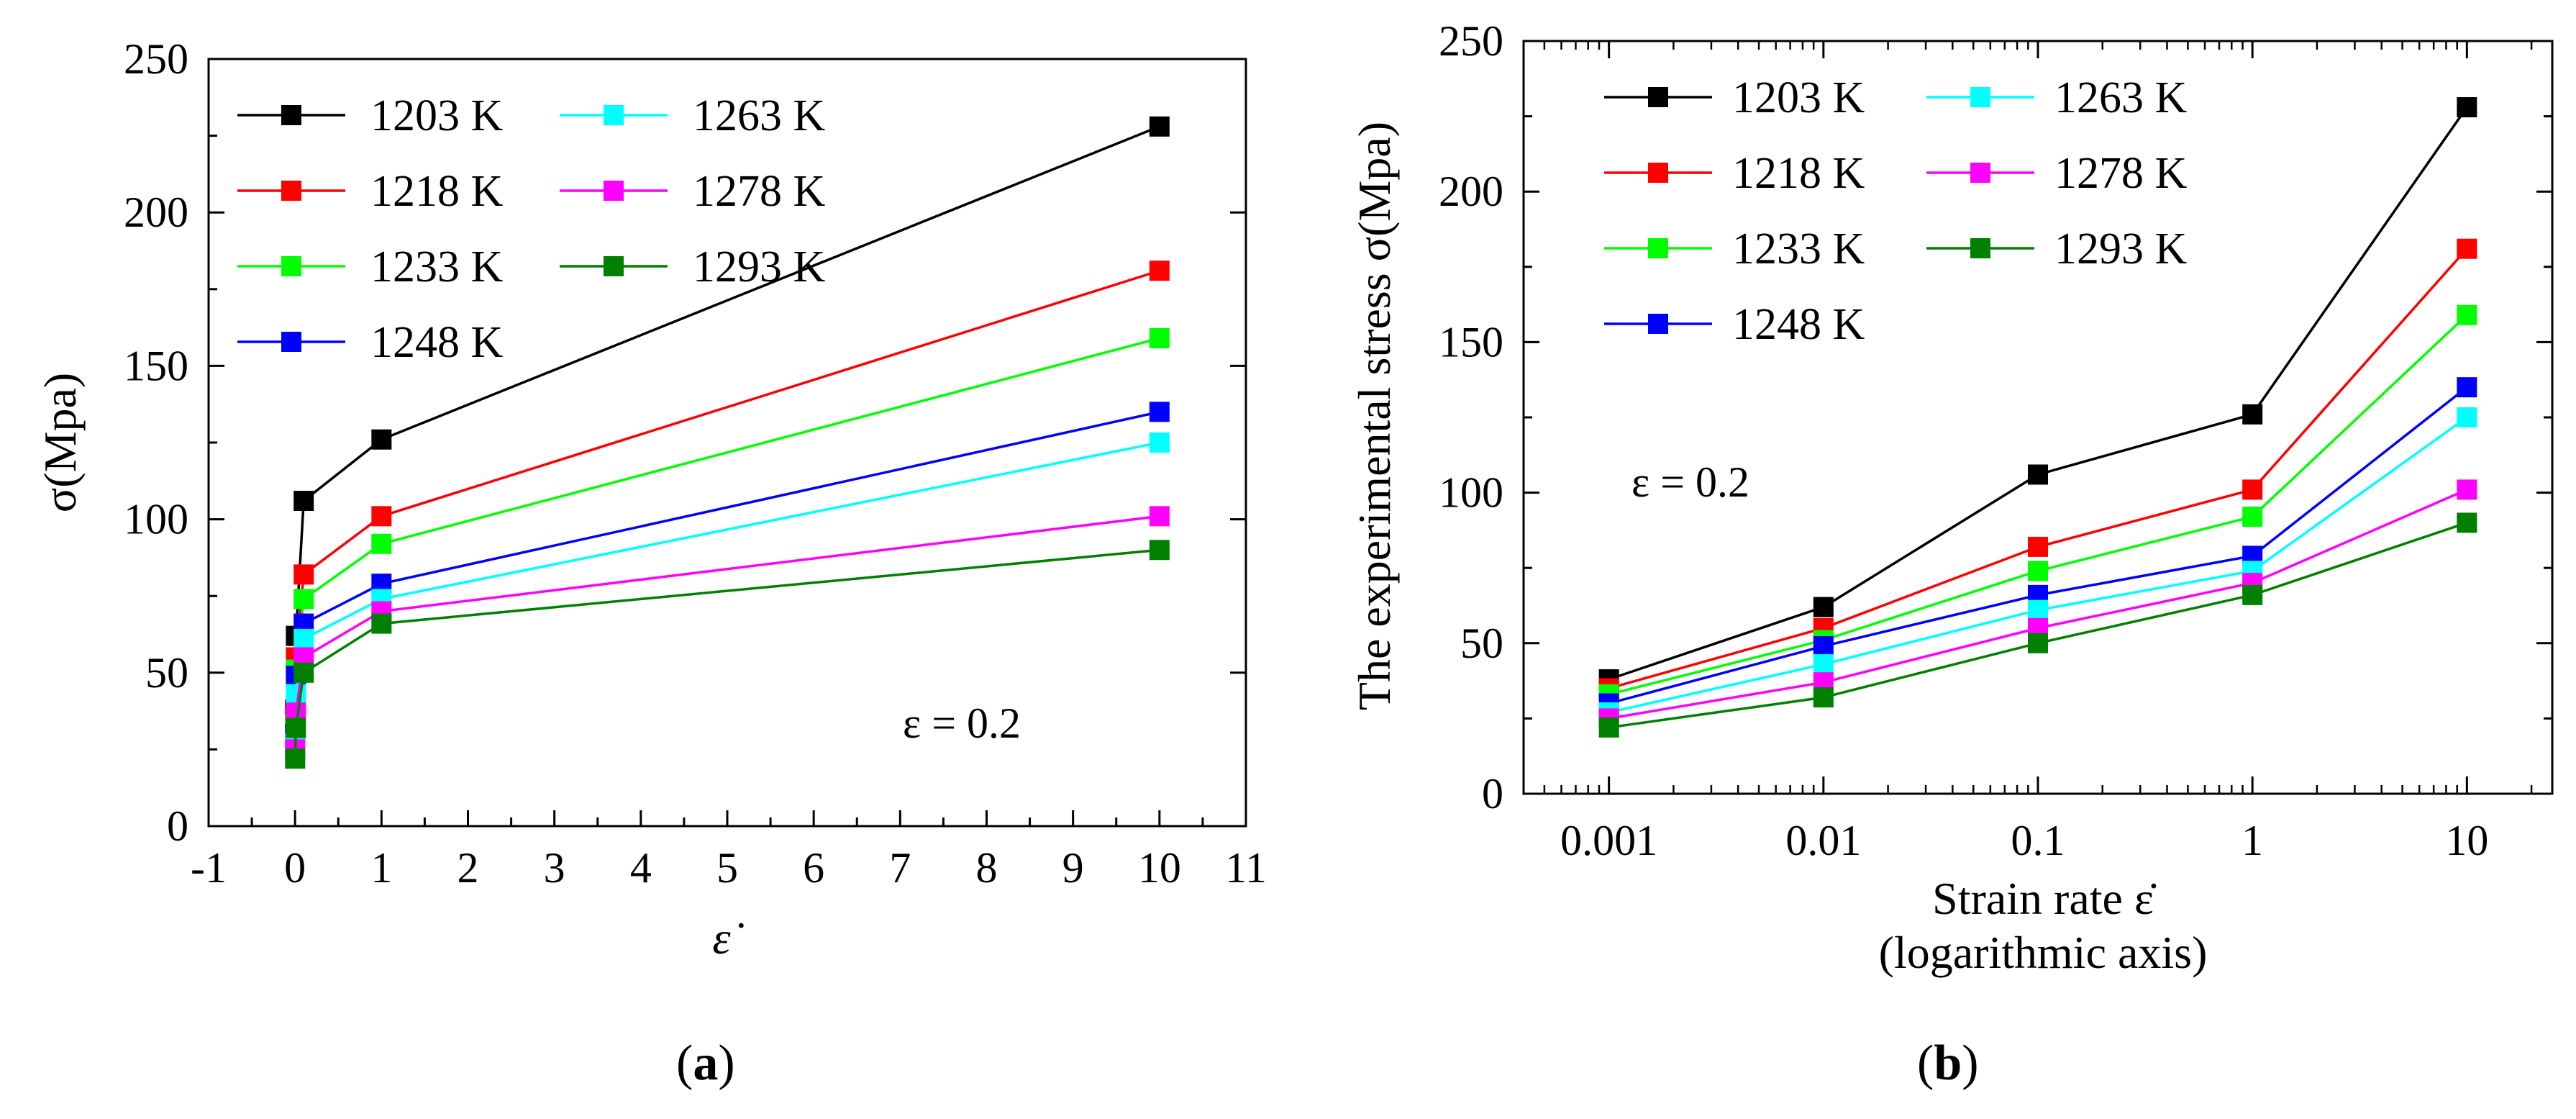 Image resolution: width=2576 pixels, height=1119 pixels. I want to click on panel-a-strain-annotation: ε = 0.2, so click(962, 723).